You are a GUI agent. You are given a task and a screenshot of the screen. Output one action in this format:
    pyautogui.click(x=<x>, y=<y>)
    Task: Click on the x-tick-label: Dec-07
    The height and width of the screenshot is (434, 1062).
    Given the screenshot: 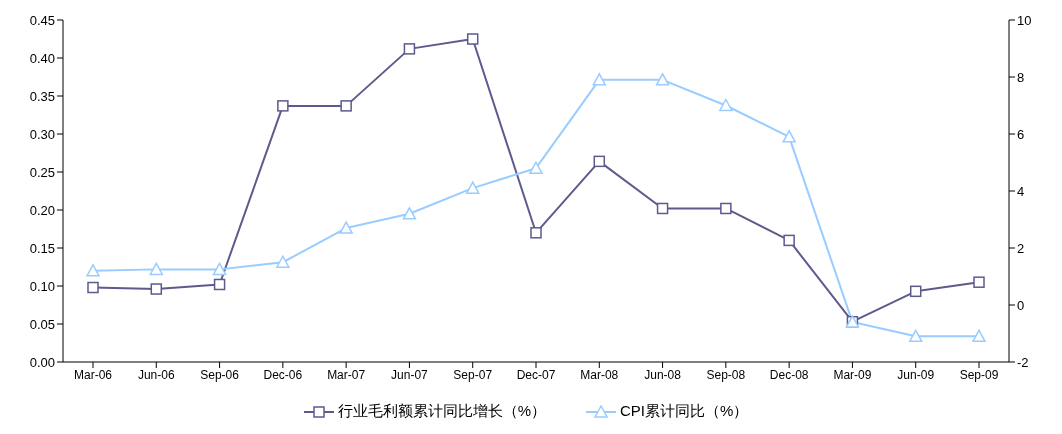 What is the action you would take?
    pyautogui.click(x=536, y=374)
    